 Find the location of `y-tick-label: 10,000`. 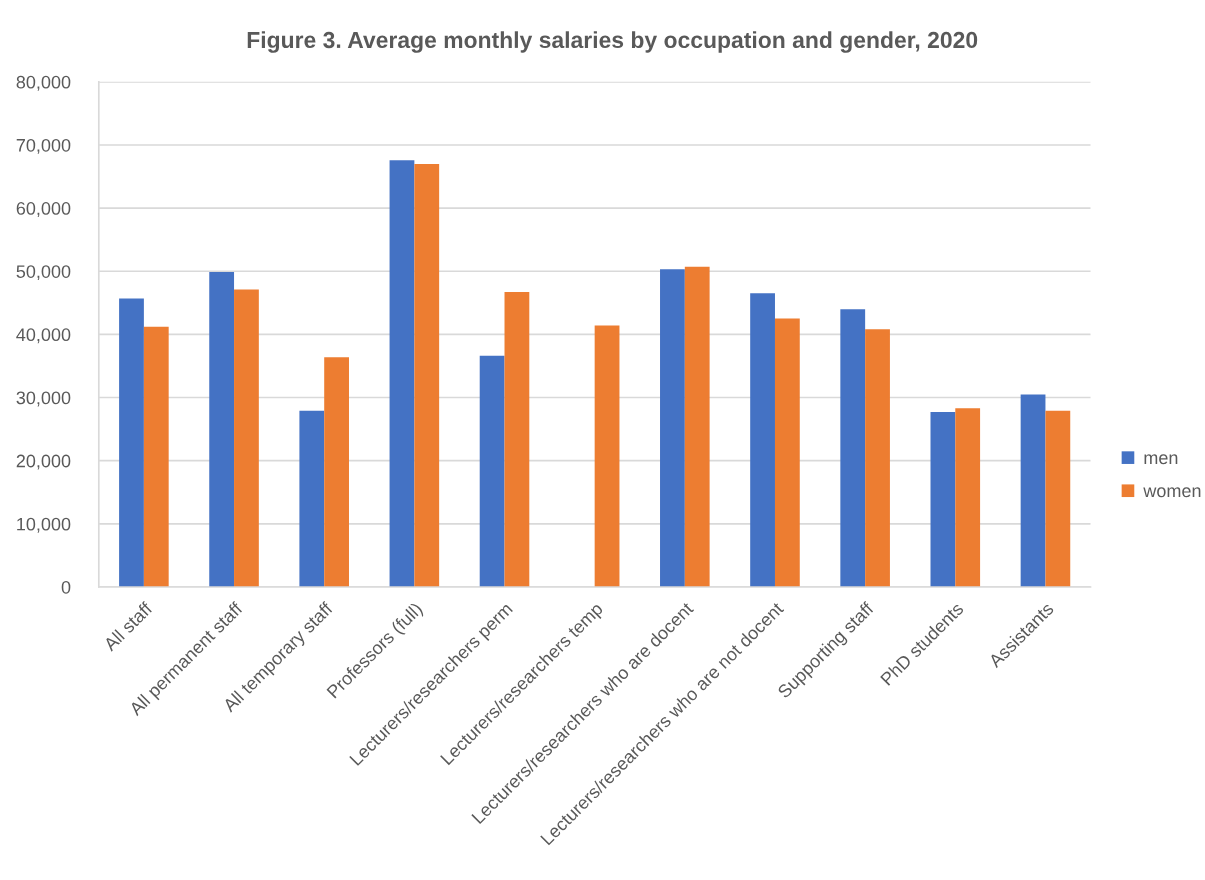

y-tick-label: 10,000 is located at coordinates (44, 525).